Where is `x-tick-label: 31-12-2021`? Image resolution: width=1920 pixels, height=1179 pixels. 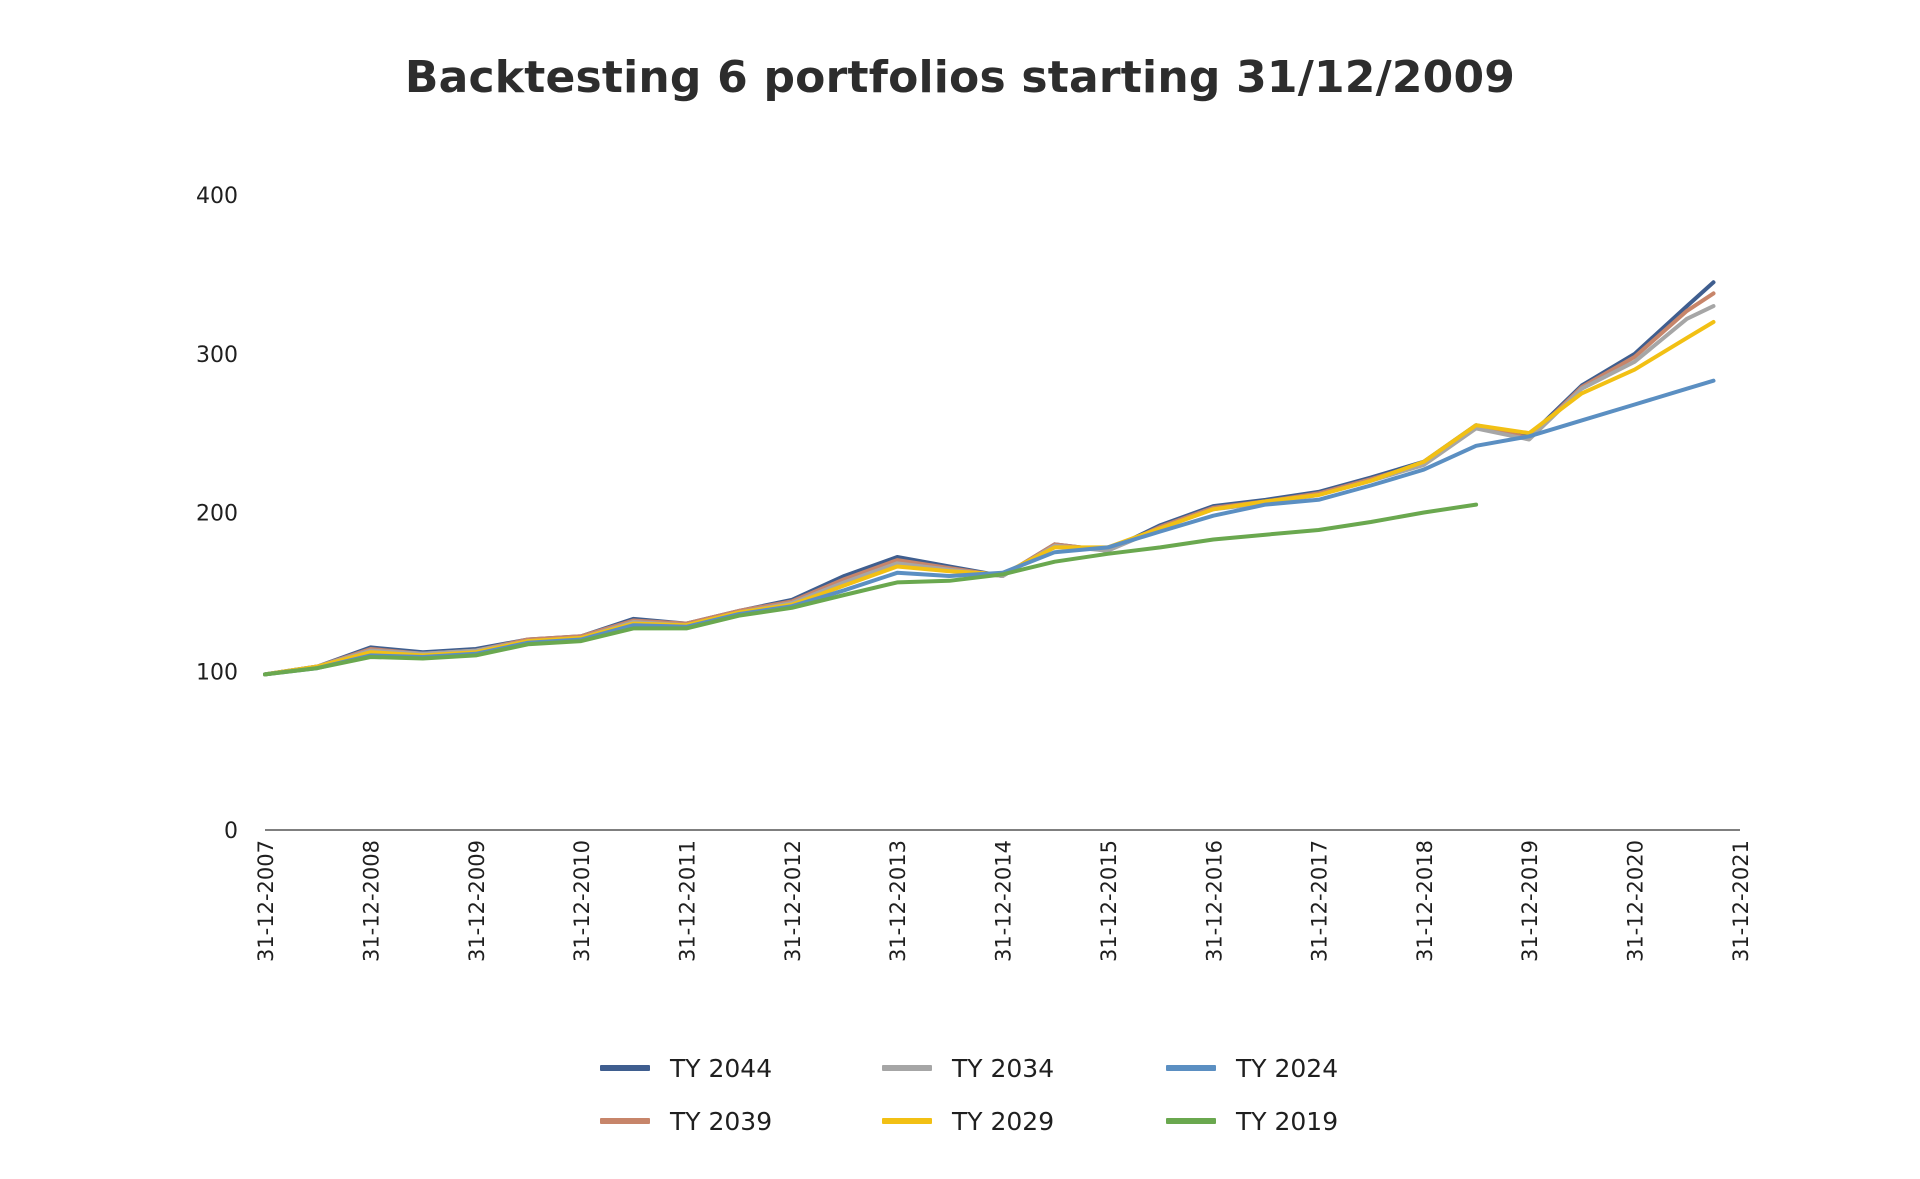
x-tick-label: 31-12-2021 is located at coordinates (1741, 901).